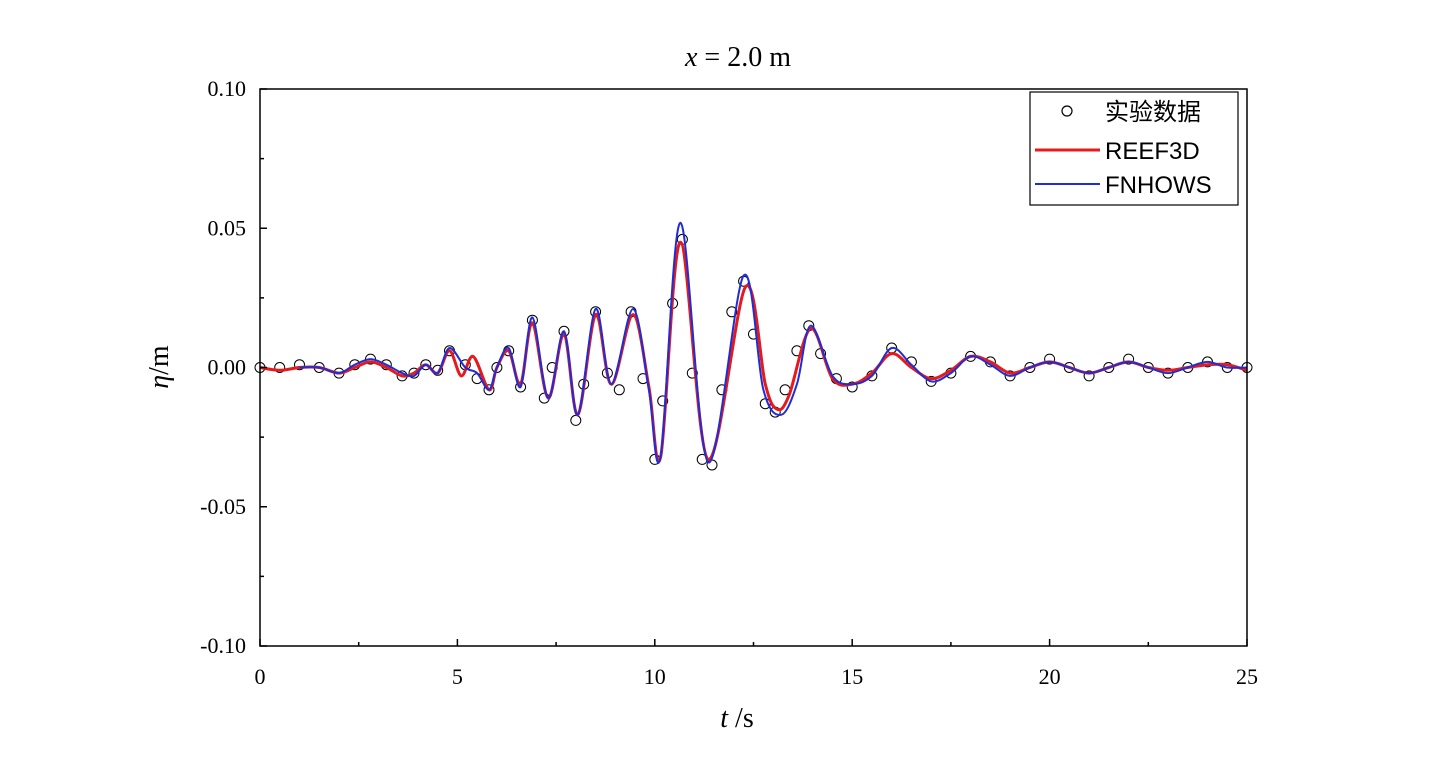 The height and width of the screenshot is (776, 1448). I want to click on x-tick-label: 10, so click(655, 676).